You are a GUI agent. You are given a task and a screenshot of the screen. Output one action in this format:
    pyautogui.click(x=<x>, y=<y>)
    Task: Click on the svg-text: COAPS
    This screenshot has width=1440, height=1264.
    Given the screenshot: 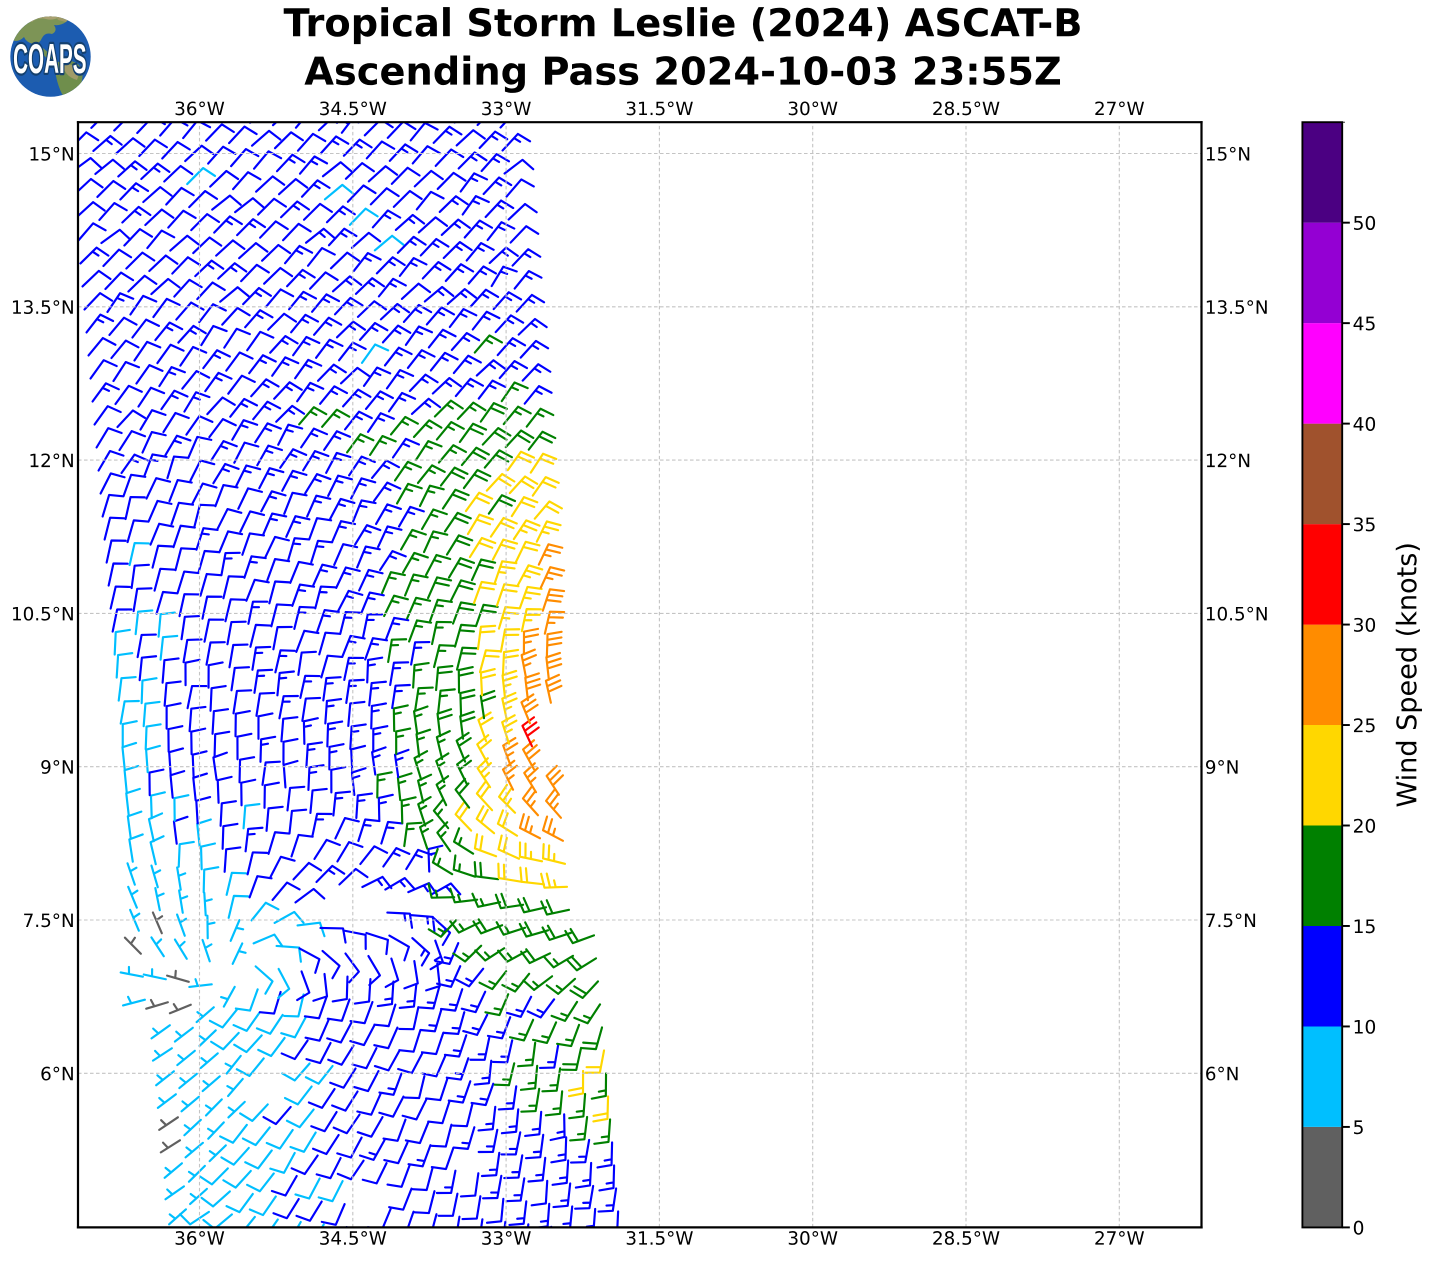 What is the action you would take?
    pyautogui.click(x=49, y=58)
    